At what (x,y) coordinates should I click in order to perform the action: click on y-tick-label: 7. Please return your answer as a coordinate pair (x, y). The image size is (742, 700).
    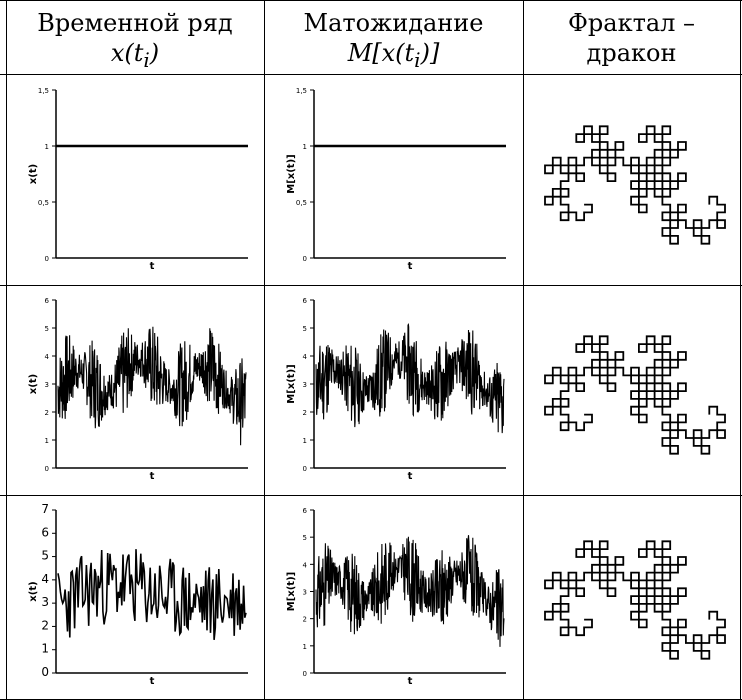
    Looking at the image, I should click on (45, 509).